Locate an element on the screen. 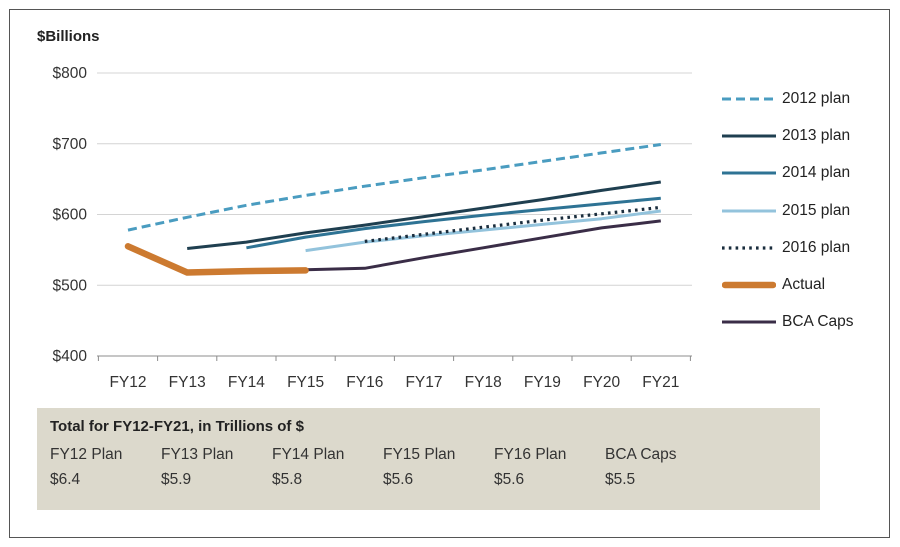 The image size is (900, 547). series-line-actual is located at coordinates (216, 259).